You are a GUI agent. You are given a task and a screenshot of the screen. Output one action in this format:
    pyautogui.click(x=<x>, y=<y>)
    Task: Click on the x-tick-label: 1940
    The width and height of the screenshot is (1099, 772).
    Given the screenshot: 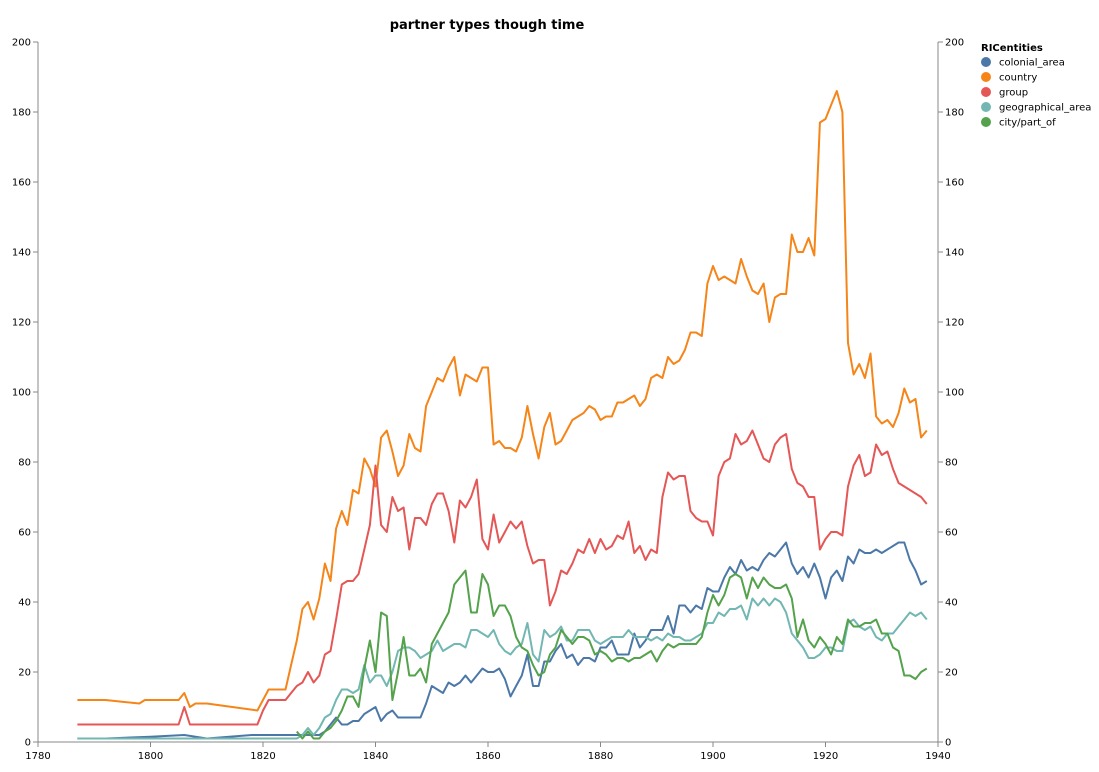 What is the action you would take?
    pyautogui.click(x=937, y=756)
    